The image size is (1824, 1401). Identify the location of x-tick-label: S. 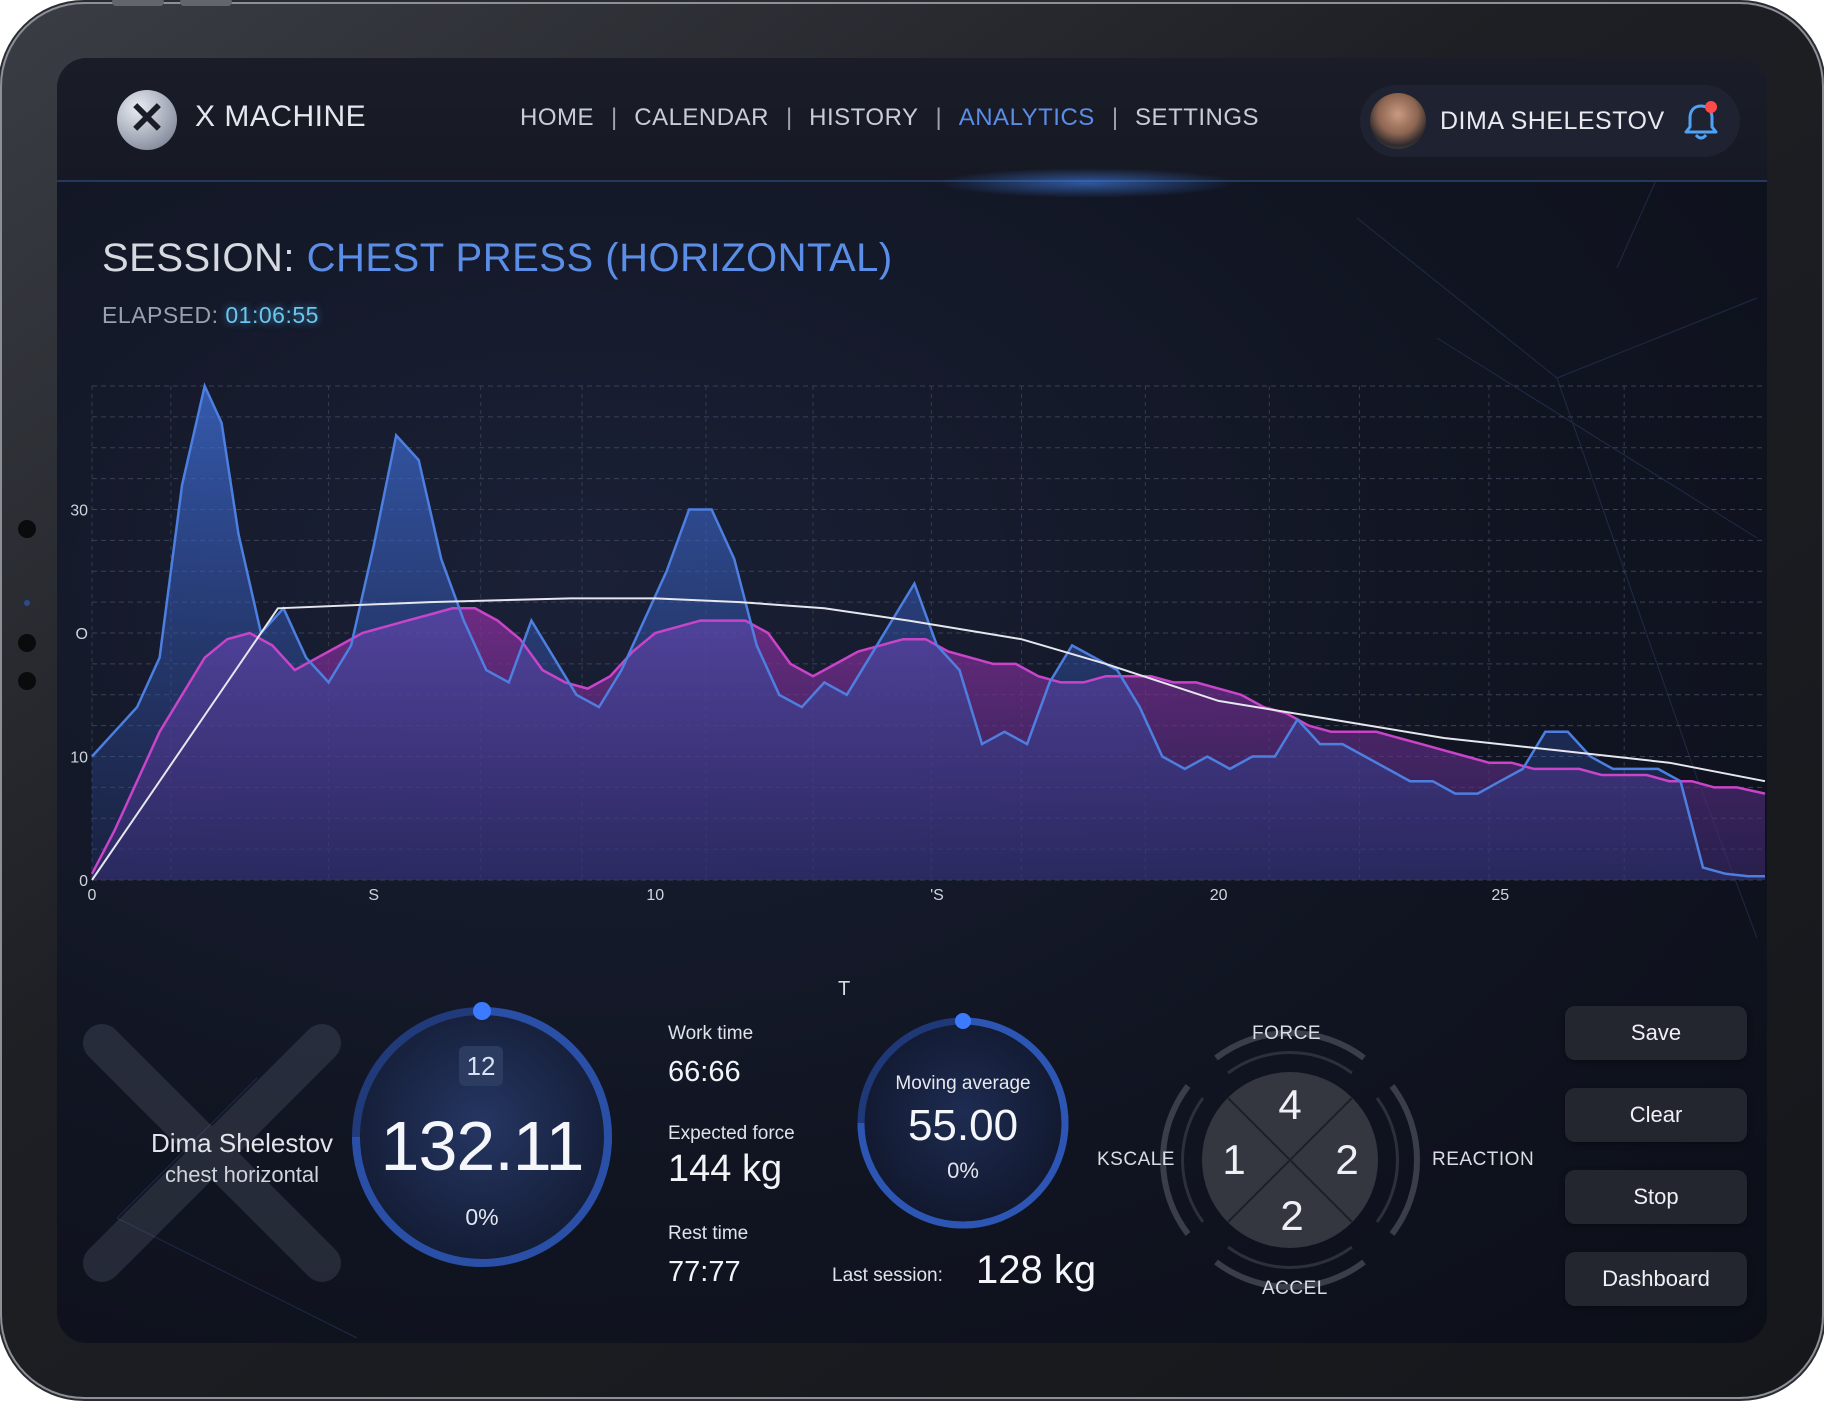
(373, 895).